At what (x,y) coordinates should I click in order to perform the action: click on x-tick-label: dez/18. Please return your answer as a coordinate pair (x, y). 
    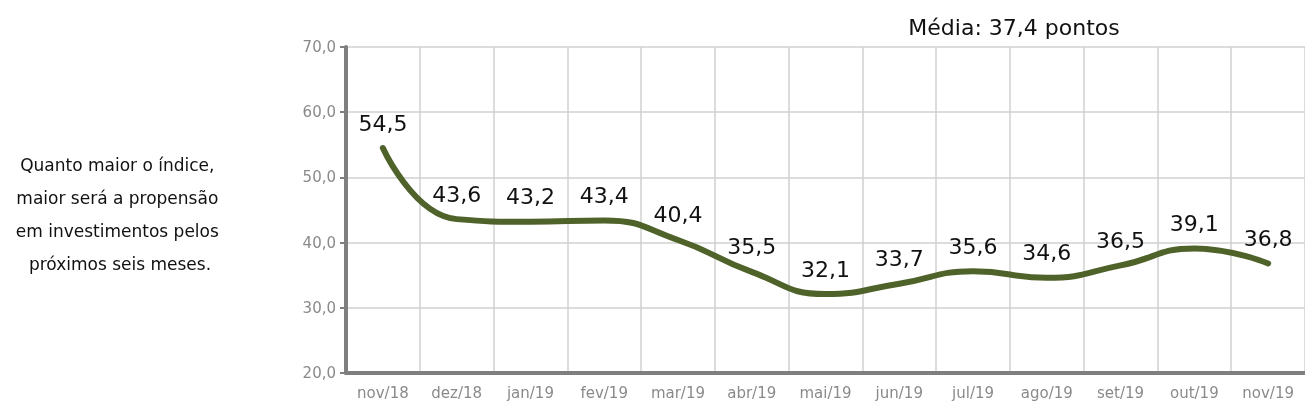
    Looking at the image, I should click on (457, 392).